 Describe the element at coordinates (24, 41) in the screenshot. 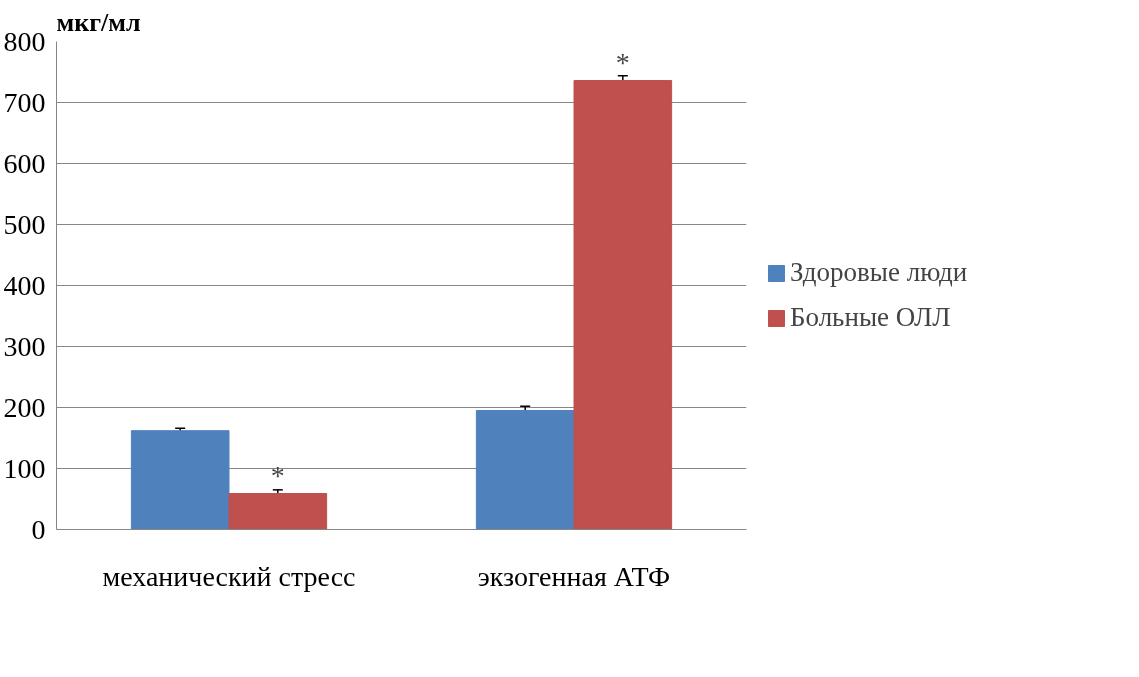

I see `y-tick-label: 800` at that location.